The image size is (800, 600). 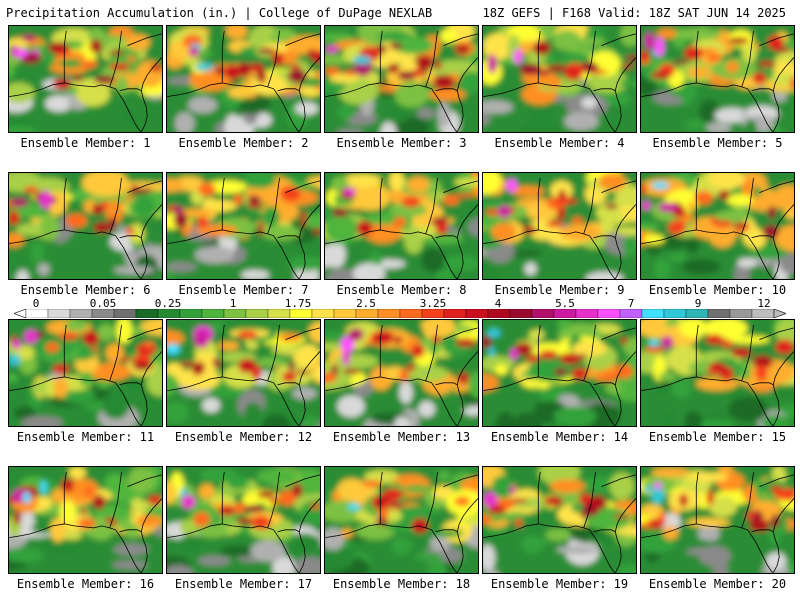 What do you see at coordinates (717, 143) in the screenshot?
I see `ensemble-member-label: Ensemble Member: 5` at bounding box center [717, 143].